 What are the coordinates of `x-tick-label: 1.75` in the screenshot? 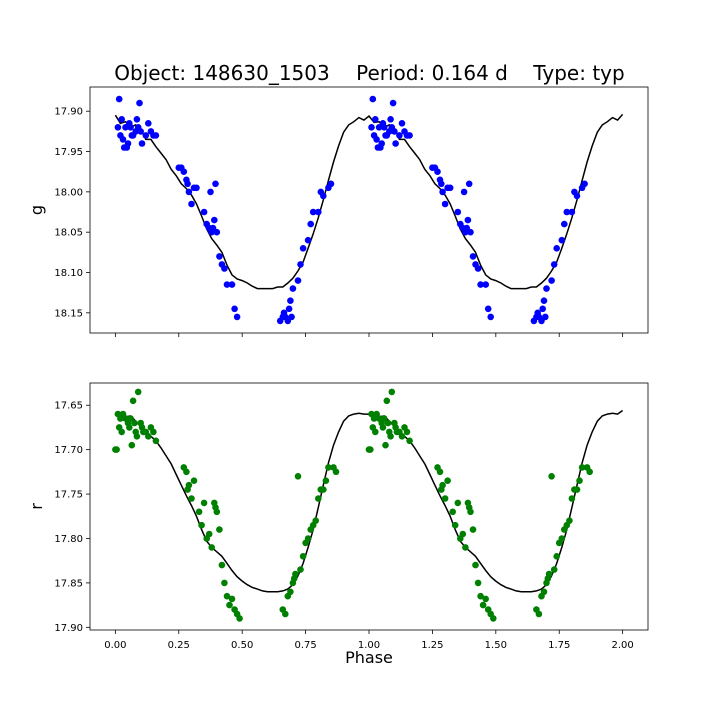 It's located at (559, 645).